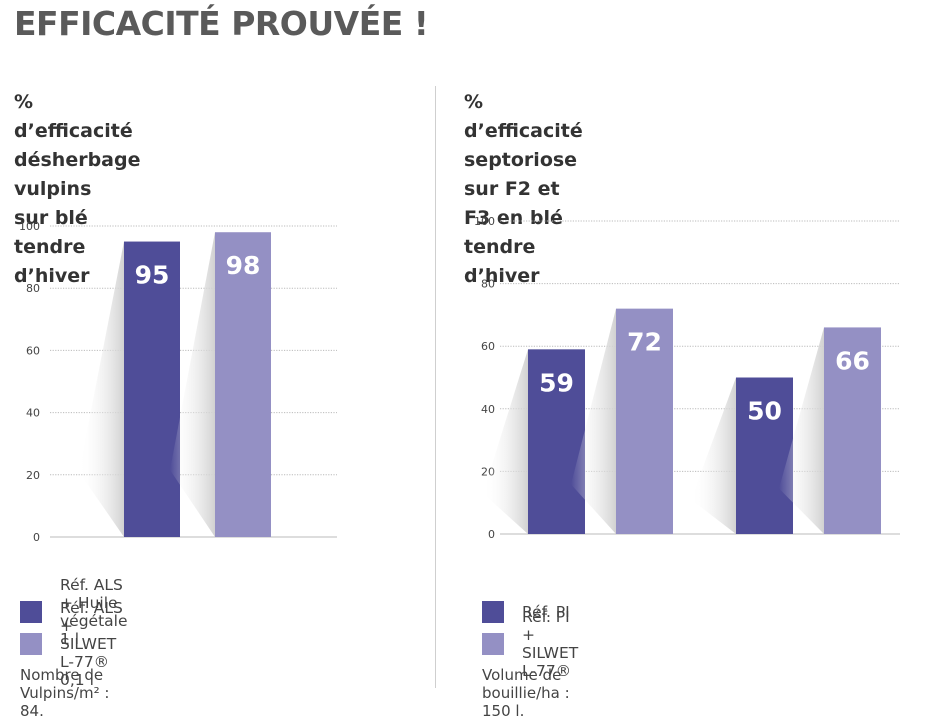 The height and width of the screenshot is (720, 951). I want to click on legend-item: Réf. PI + SILWET L-77®, so click(530, 644).